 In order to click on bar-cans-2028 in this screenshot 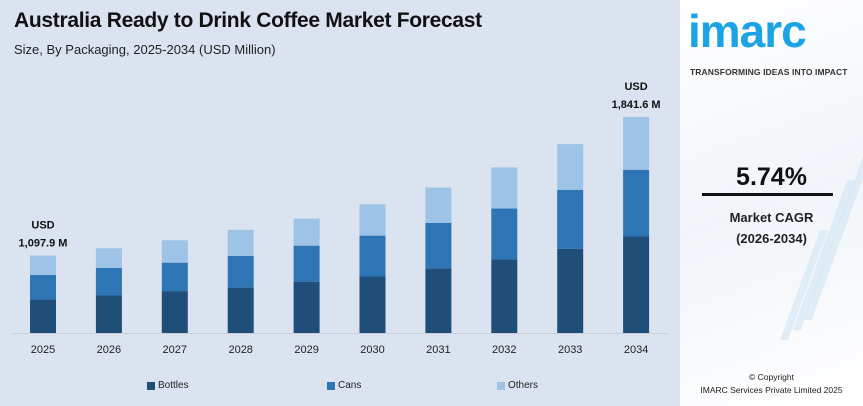, I will do `click(240, 271)`.